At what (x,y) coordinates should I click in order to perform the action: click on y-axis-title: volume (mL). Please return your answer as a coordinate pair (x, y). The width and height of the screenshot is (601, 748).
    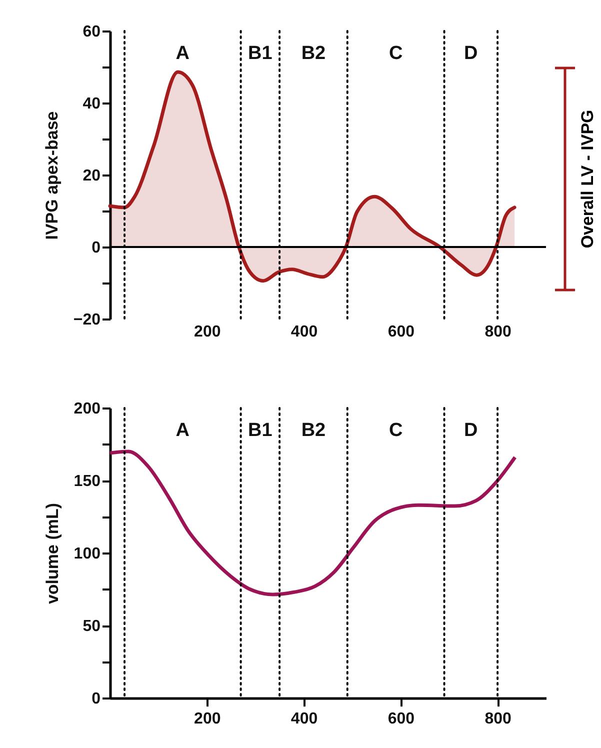
    Looking at the image, I should click on (52, 553).